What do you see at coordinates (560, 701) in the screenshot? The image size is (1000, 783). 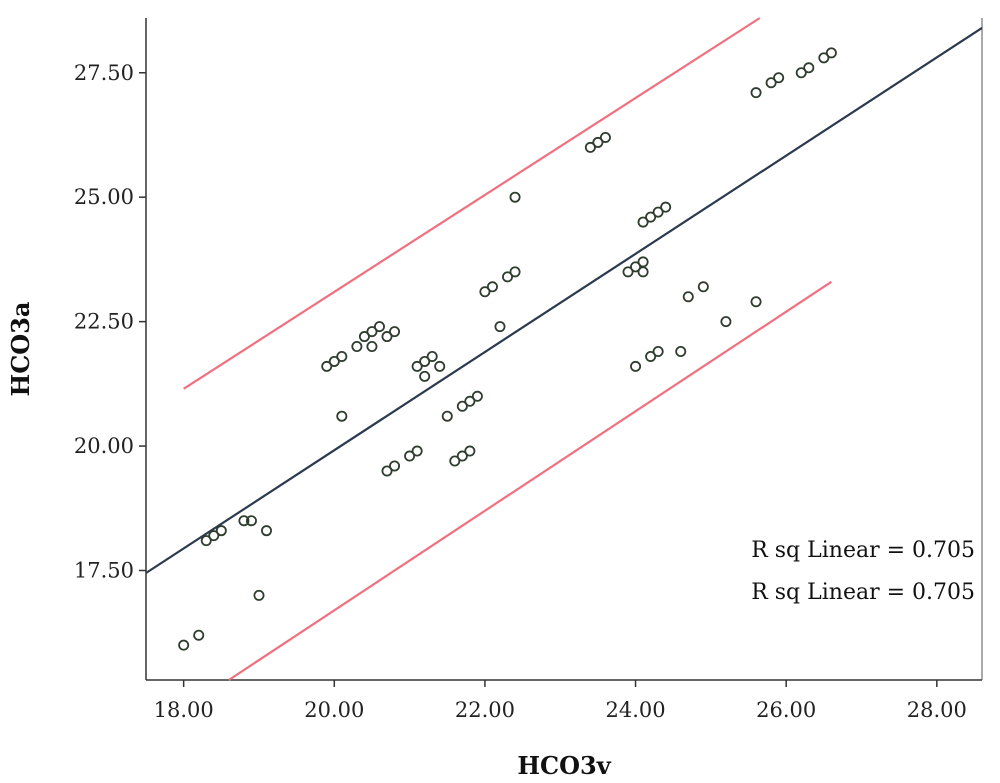 I see `x-axis-ticks: 18.00 20.00 22.00 24.00 26.00 28.00` at bounding box center [560, 701].